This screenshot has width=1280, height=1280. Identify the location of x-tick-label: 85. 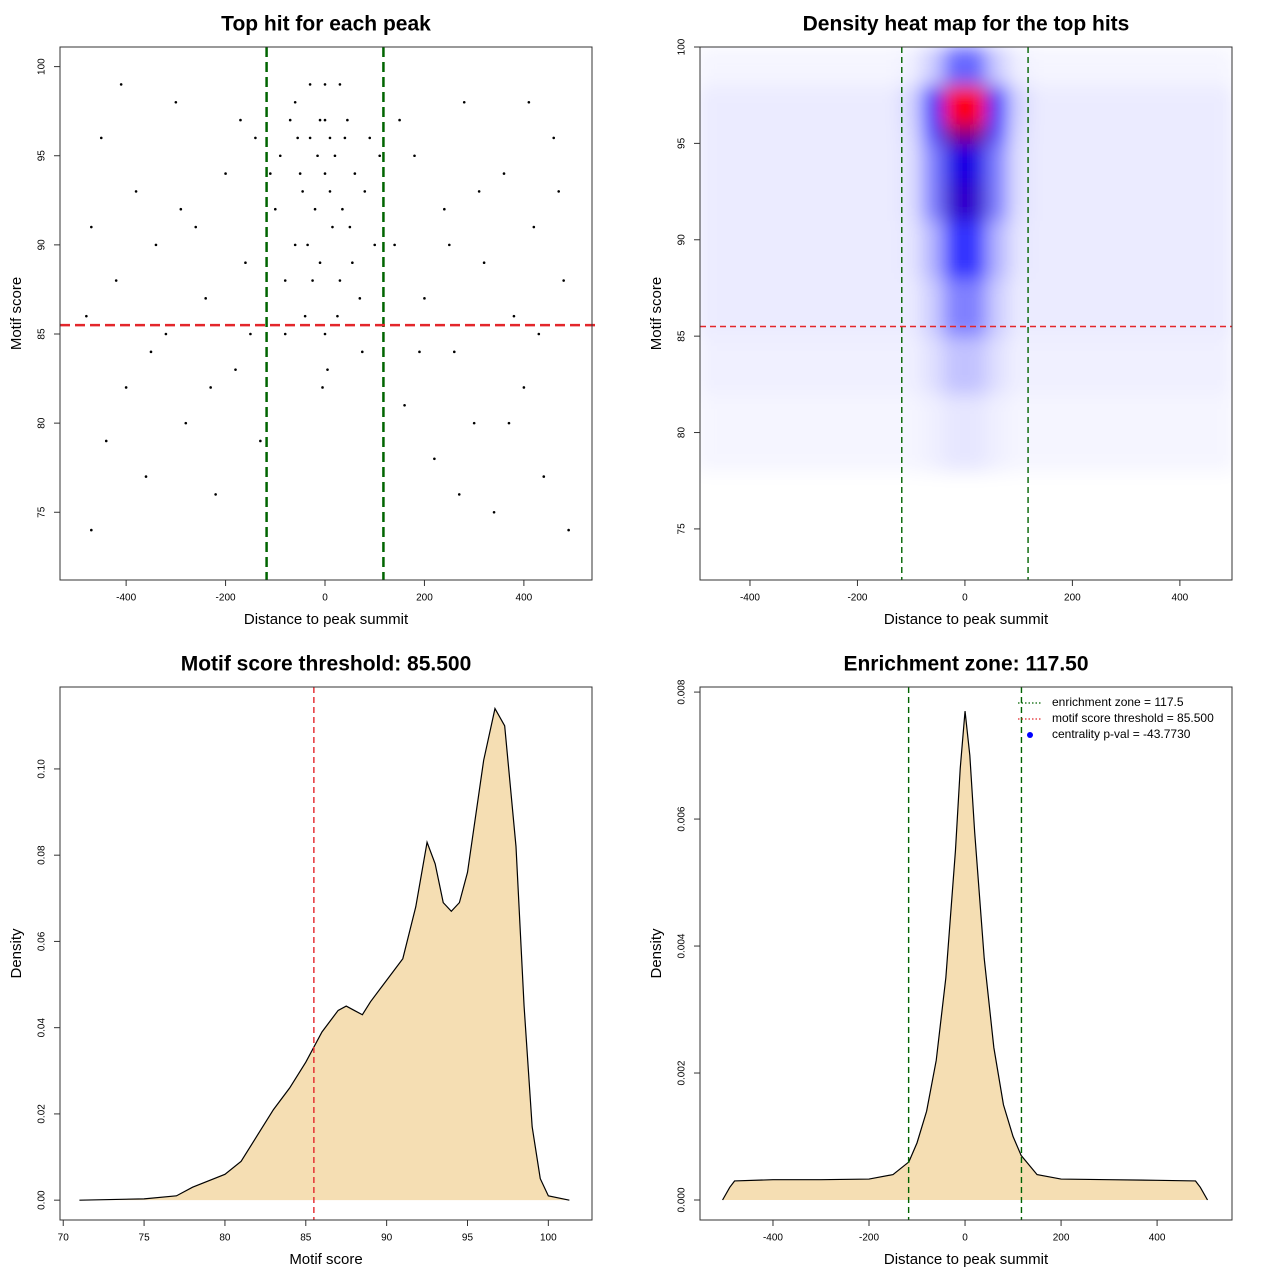
(306, 1238).